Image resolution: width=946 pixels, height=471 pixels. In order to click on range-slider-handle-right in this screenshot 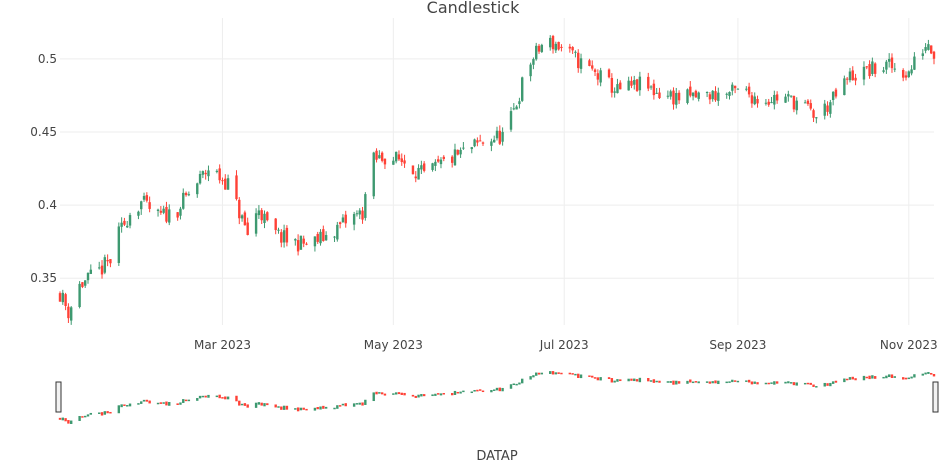, I will do `click(935, 397)`.